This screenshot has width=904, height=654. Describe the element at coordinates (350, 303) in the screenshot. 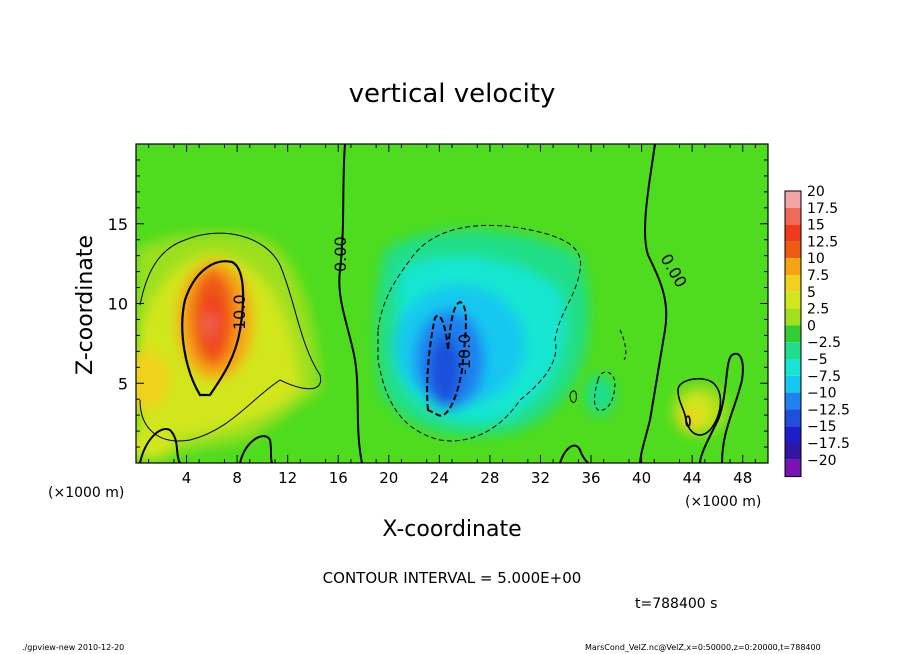

I see `zero-contour-left` at that location.